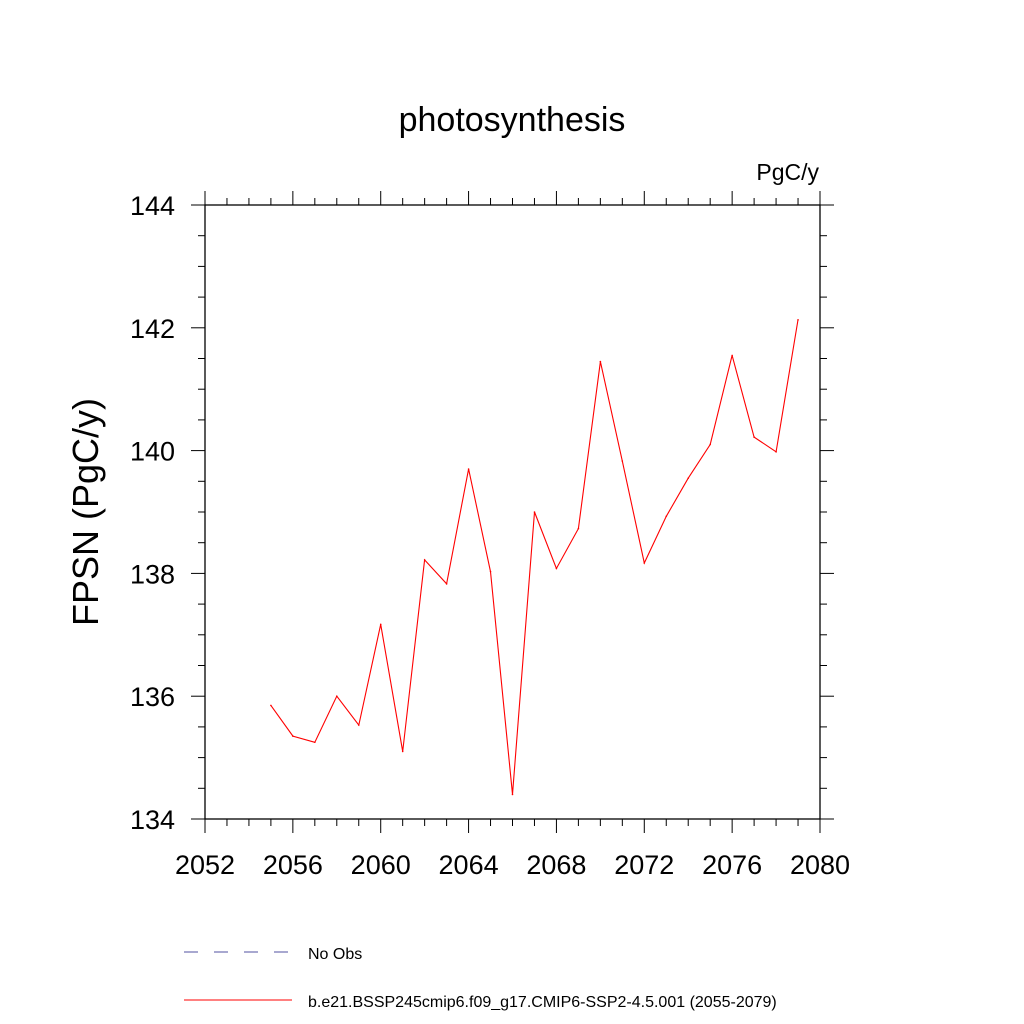 The height and width of the screenshot is (1024, 1024). I want to click on y-tick-label: 140, so click(152, 452).